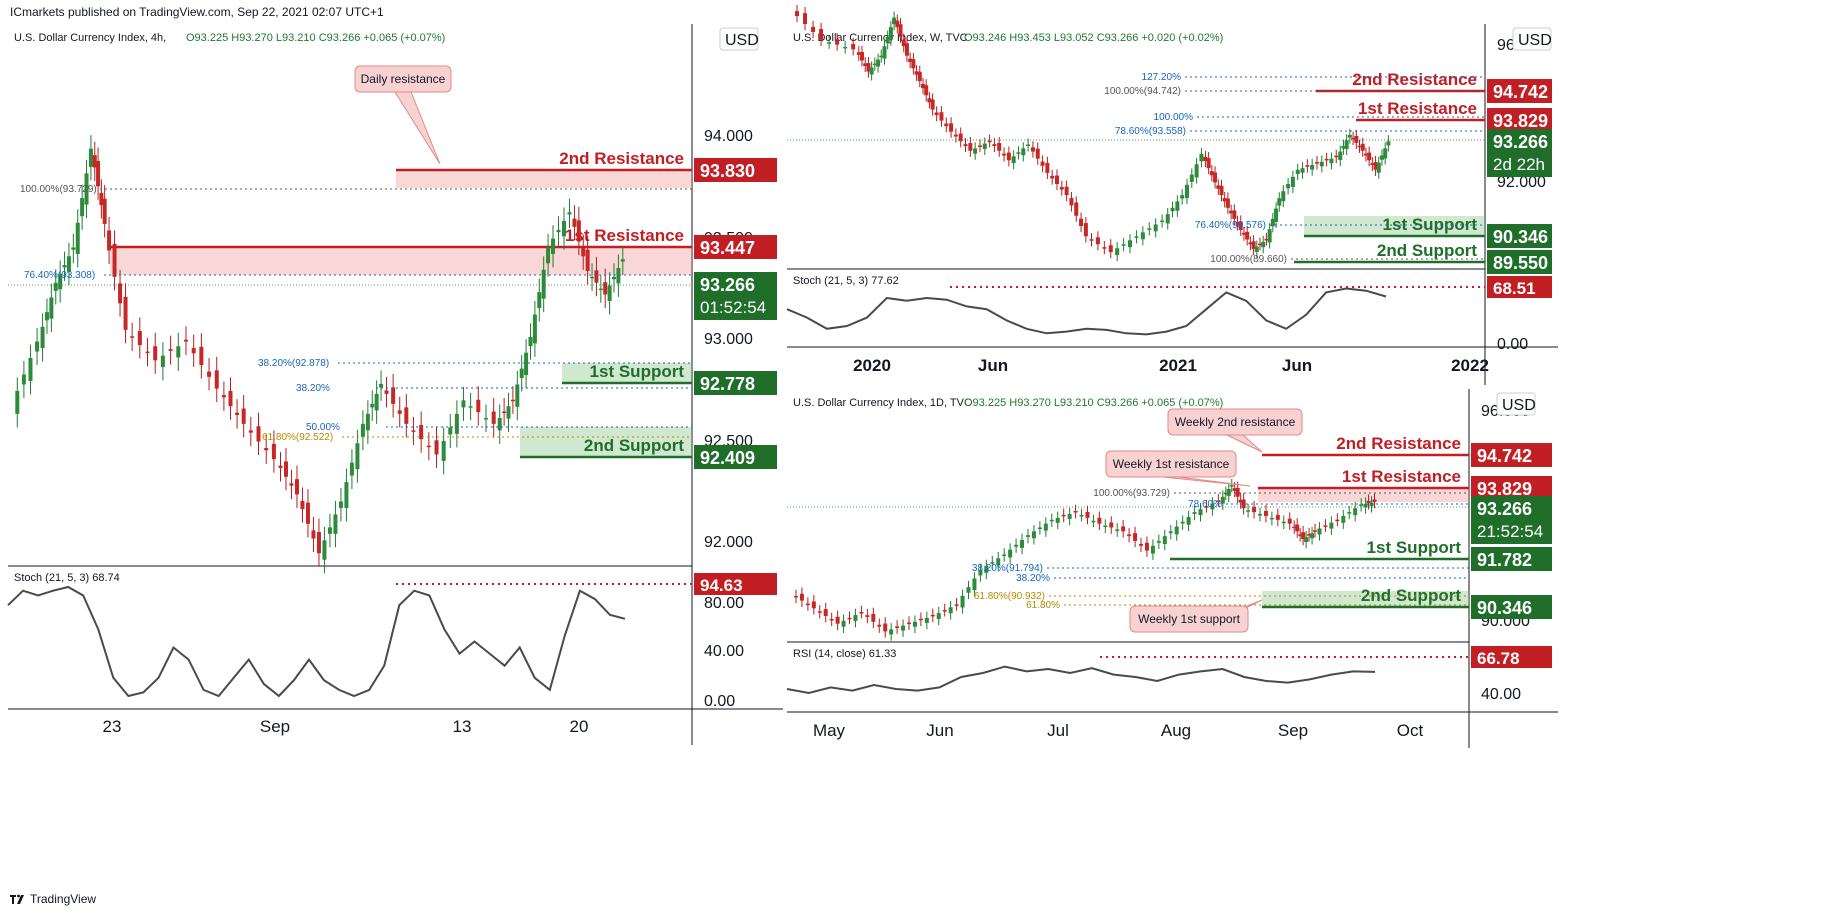 Image resolution: width=1837 pixels, height=913 pixels. What do you see at coordinates (1033, 578) in the screenshot?
I see `fib-label: 38.20%` at bounding box center [1033, 578].